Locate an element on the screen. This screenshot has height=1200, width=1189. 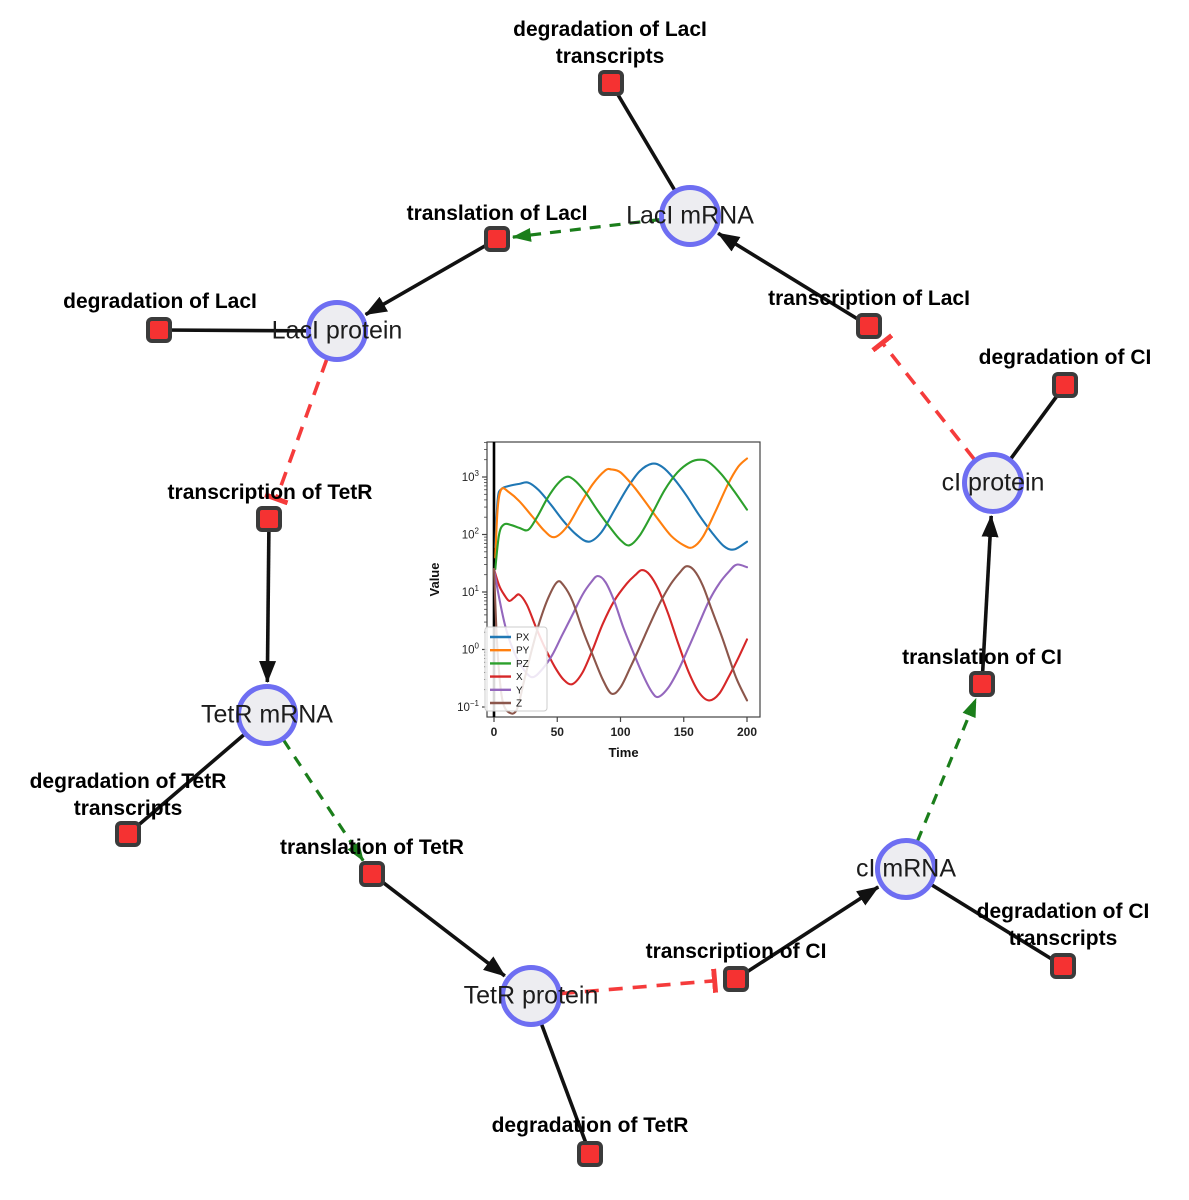
svg-text: 10−1 is located at coordinates (468, 706).